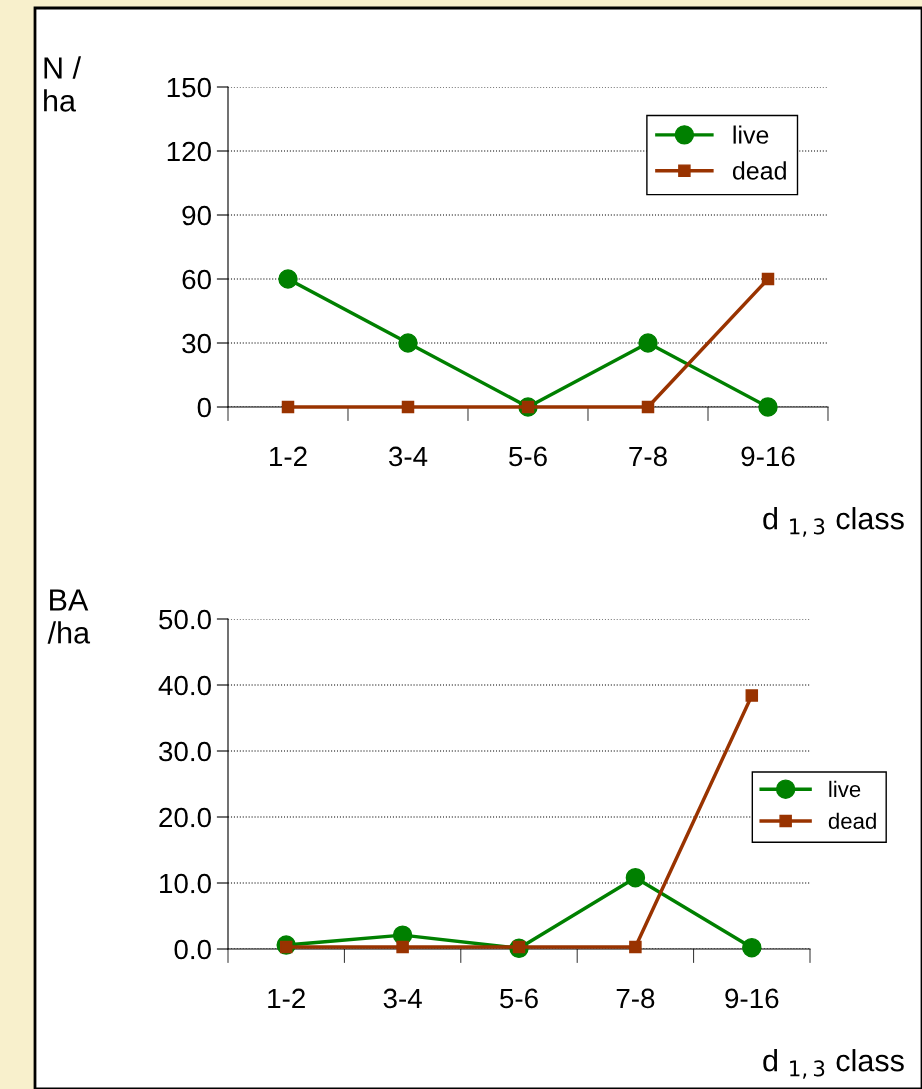 This screenshot has height=1089, width=922. I want to click on y-tick-label: 0, so click(204, 407).